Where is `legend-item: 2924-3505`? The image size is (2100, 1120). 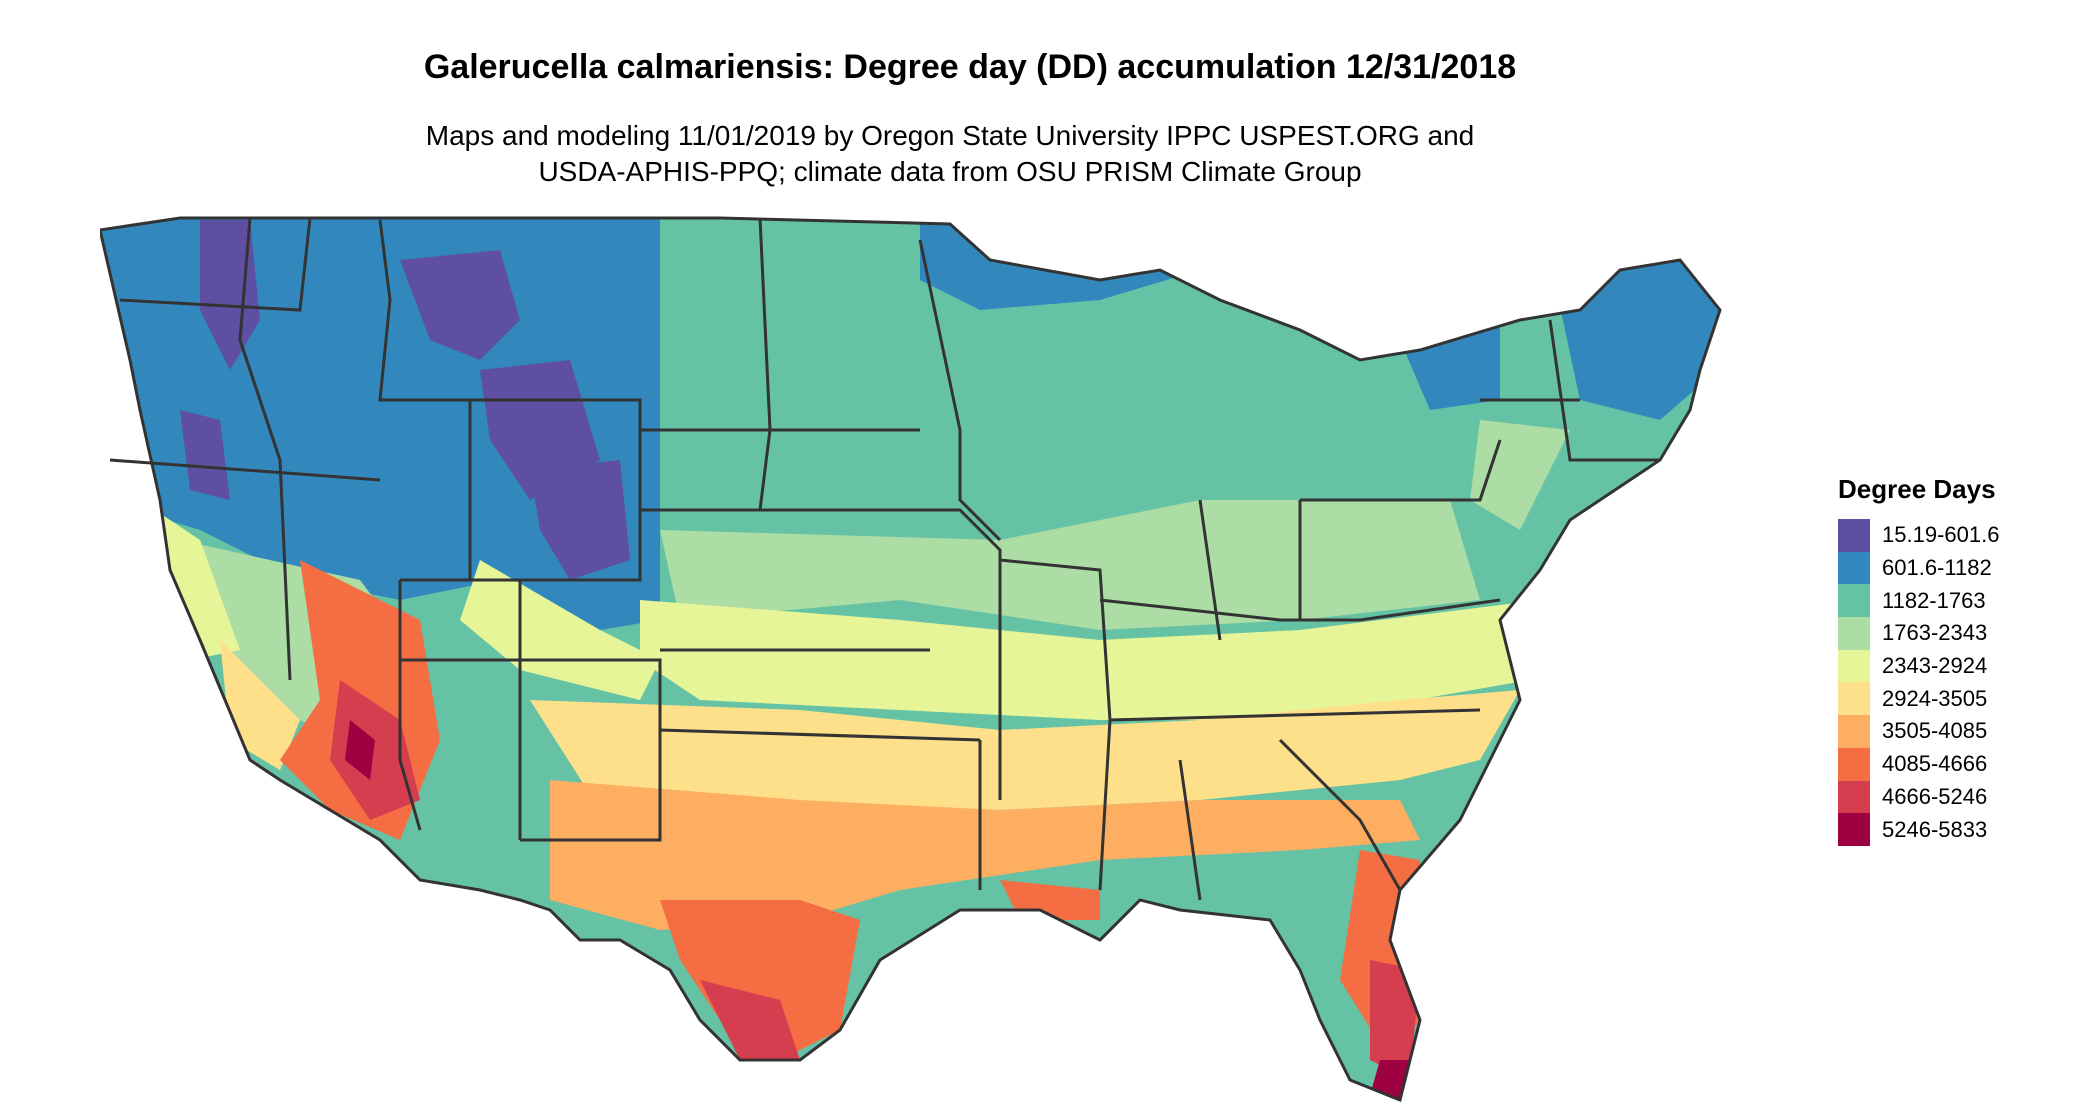 legend-item: 2924-3505 is located at coordinates (1918, 699).